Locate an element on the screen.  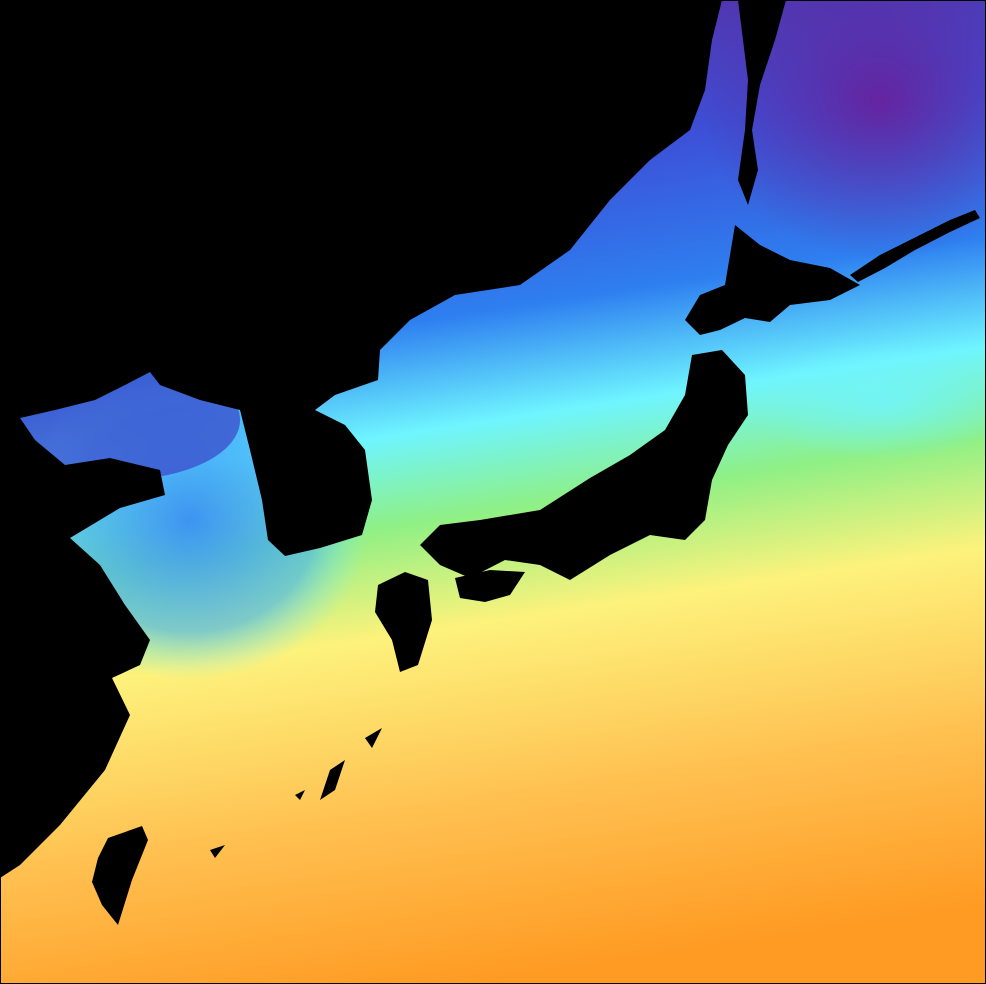
taiwan-land is located at coordinates (120, 875).